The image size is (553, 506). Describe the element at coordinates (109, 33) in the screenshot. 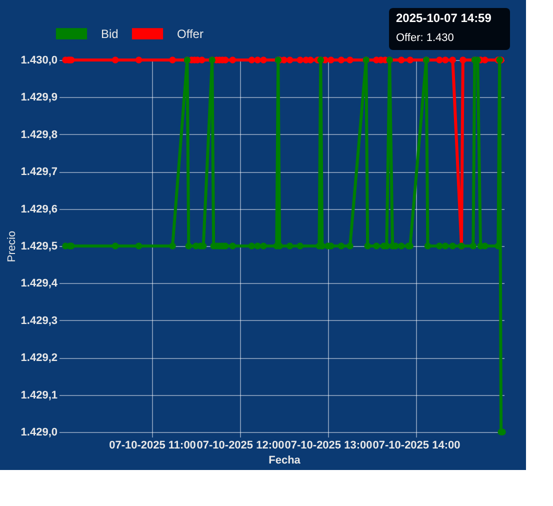

I see `legend-label: Bid` at that location.